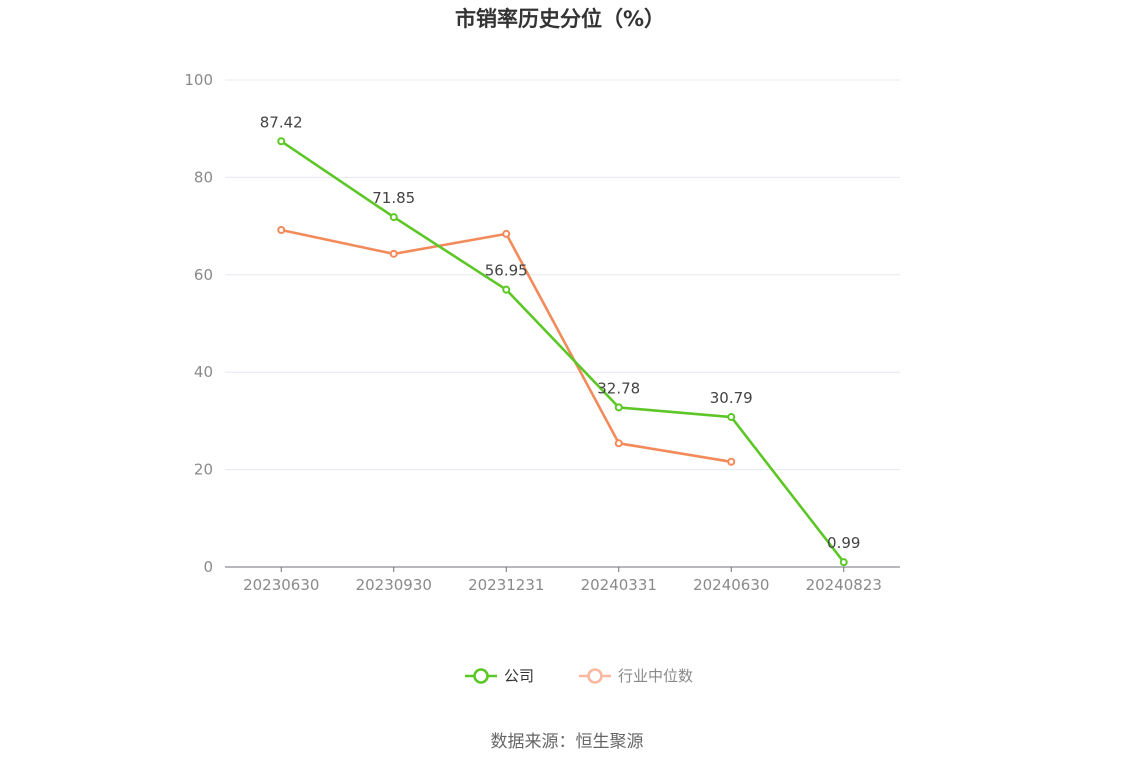 The width and height of the screenshot is (1134, 766). I want to click on y-tick-label: 40, so click(203, 372).